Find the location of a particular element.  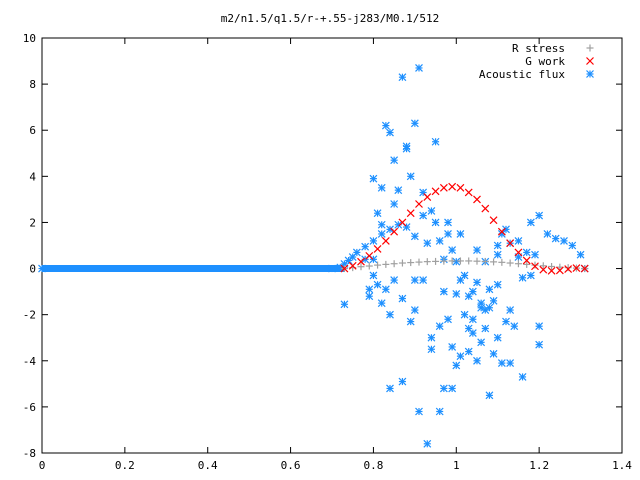

chart-title: m2/n1.5/q1.5/r-+.55-j283/M0.1/512 is located at coordinates (330, 18).